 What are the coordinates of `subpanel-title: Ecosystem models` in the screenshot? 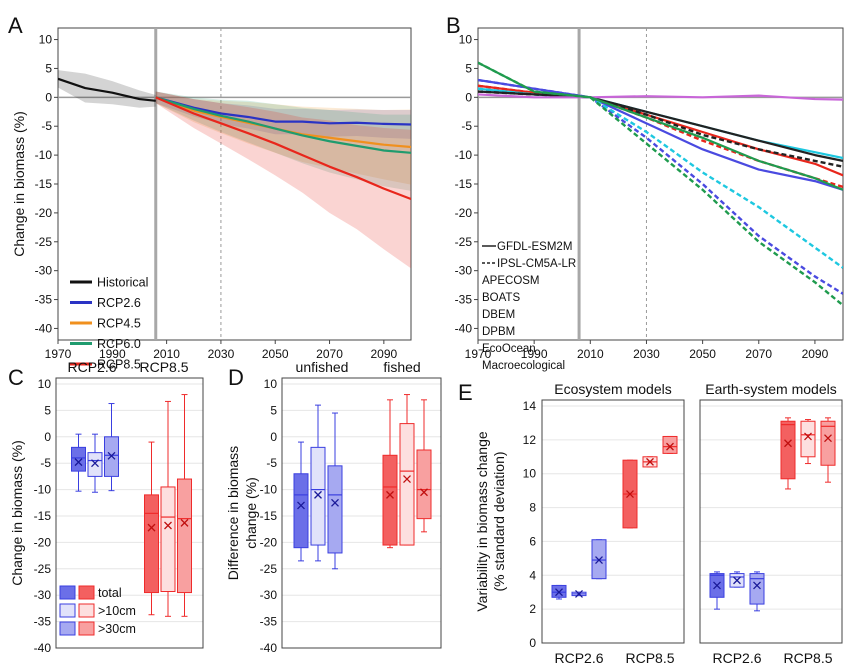 It's located at (612, 389).